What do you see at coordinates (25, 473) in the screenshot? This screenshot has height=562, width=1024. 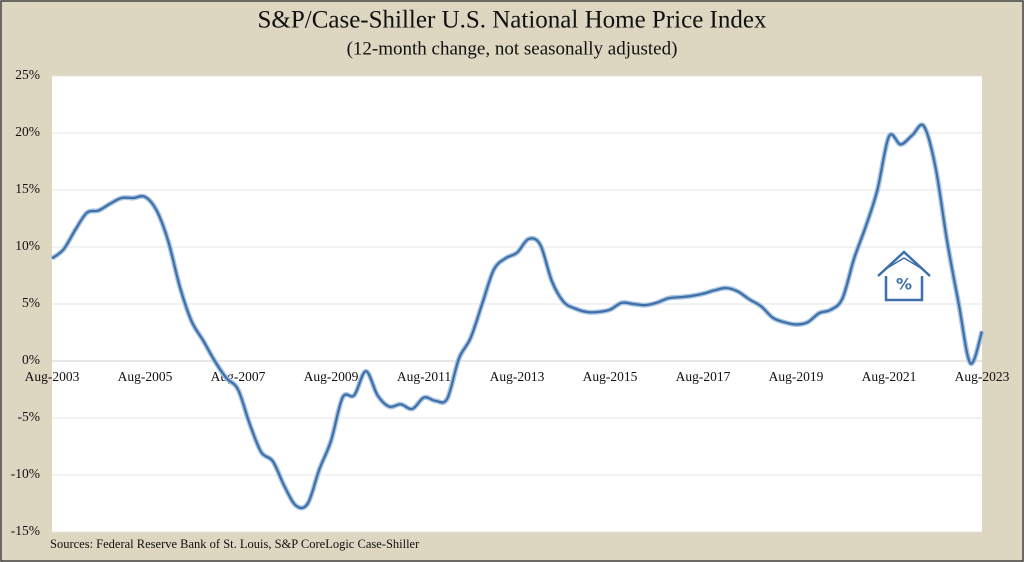 I see `y-tick-label: -10%` at bounding box center [25, 473].